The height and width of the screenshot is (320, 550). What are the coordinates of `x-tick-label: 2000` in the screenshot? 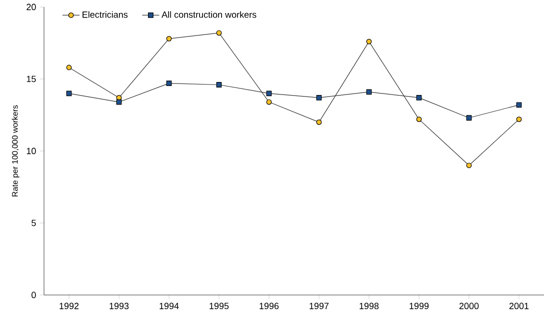 It's located at (469, 306).